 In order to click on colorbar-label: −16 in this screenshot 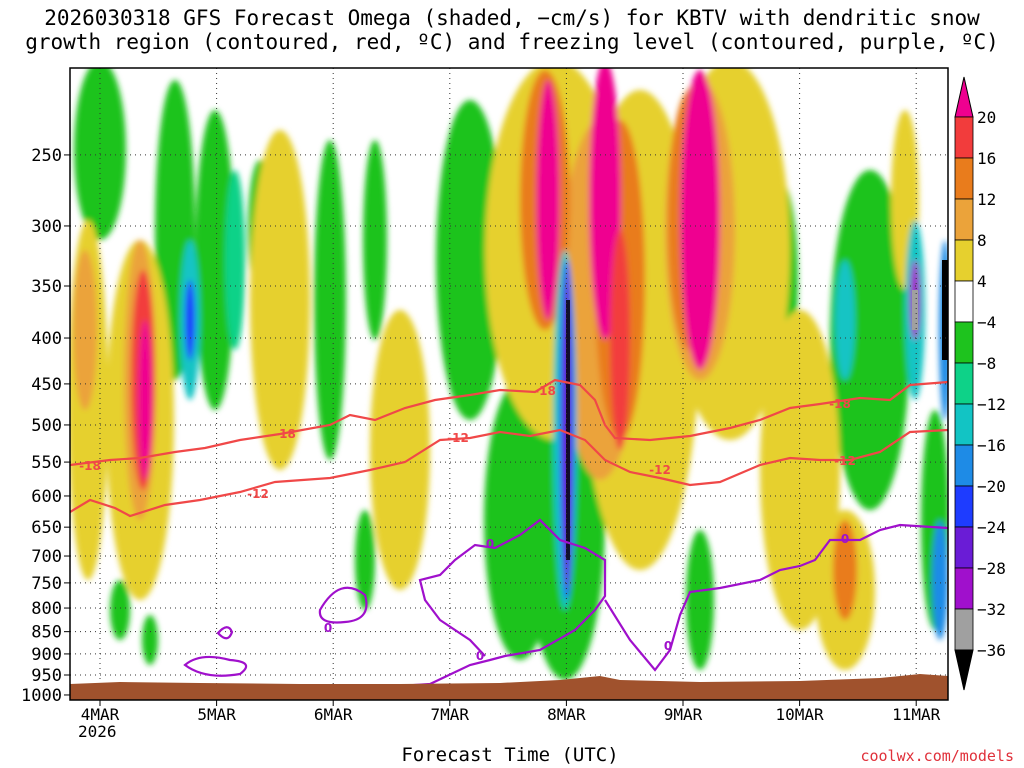, I will do `click(991, 445)`.